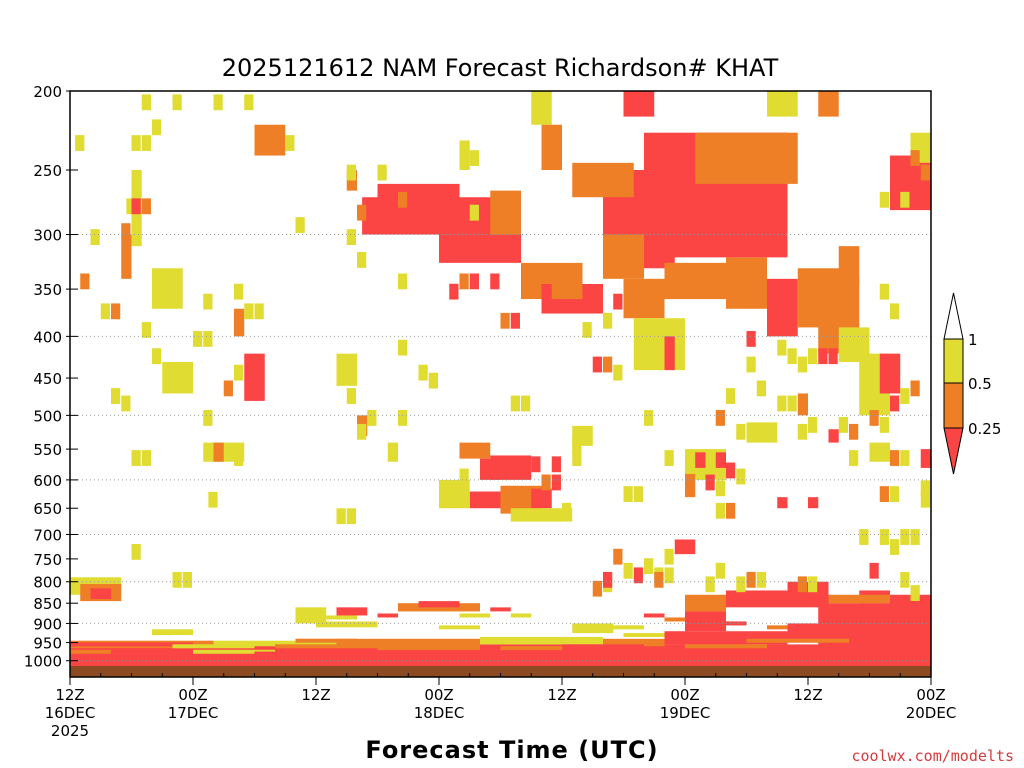  I want to click on x-tick-label-3-1: 18DEC, so click(439, 713).